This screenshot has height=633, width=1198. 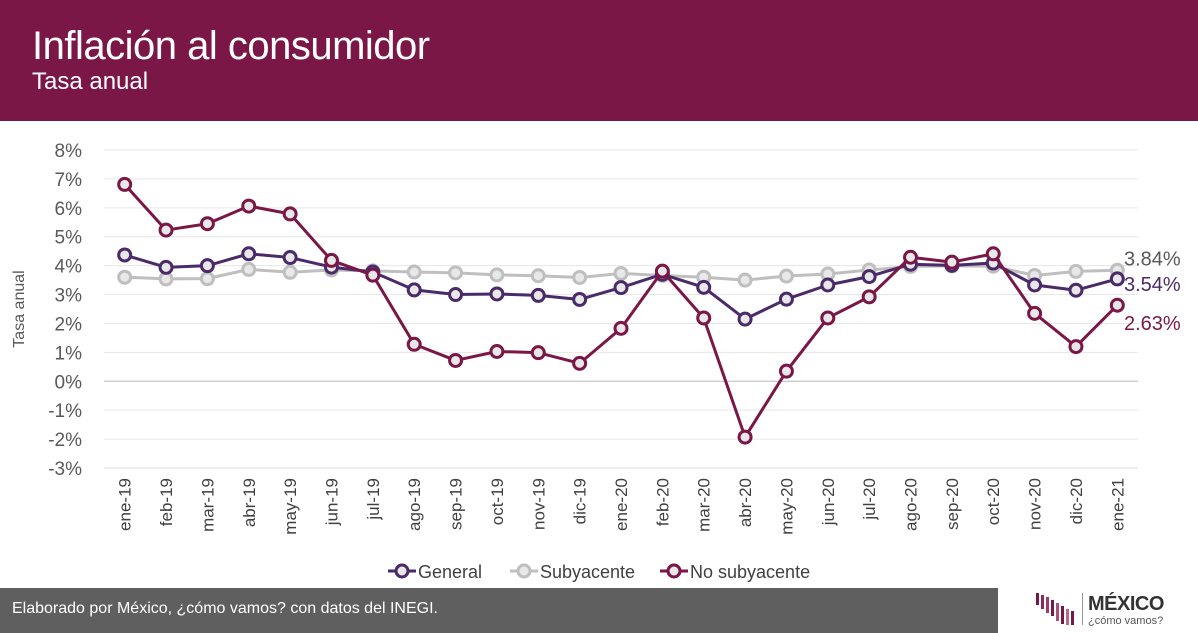 What do you see at coordinates (869, 499) in the screenshot?
I see `x-tick-label: jul-20` at bounding box center [869, 499].